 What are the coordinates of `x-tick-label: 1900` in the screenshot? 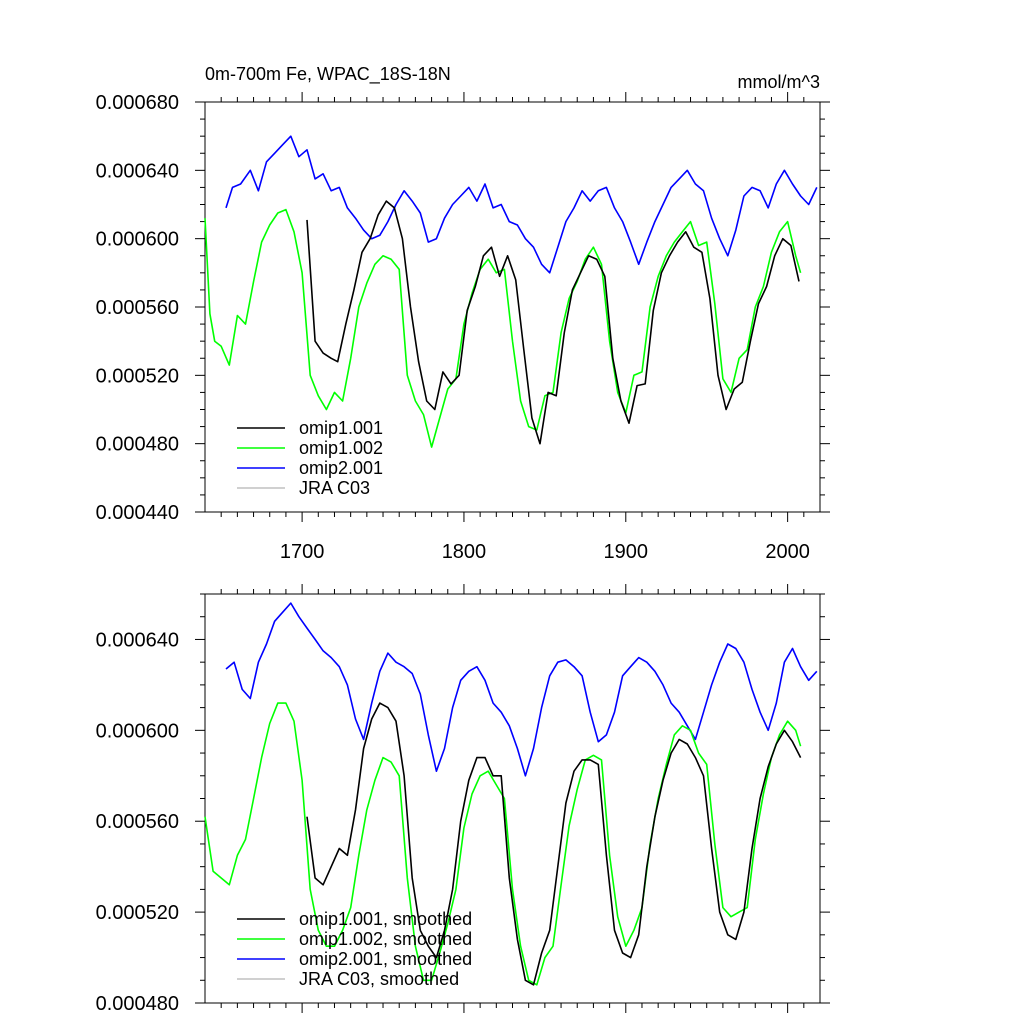 It's located at (626, 552).